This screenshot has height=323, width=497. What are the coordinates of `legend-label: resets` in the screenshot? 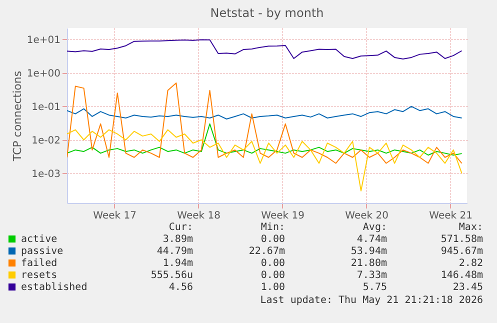 It's located at (39, 275).